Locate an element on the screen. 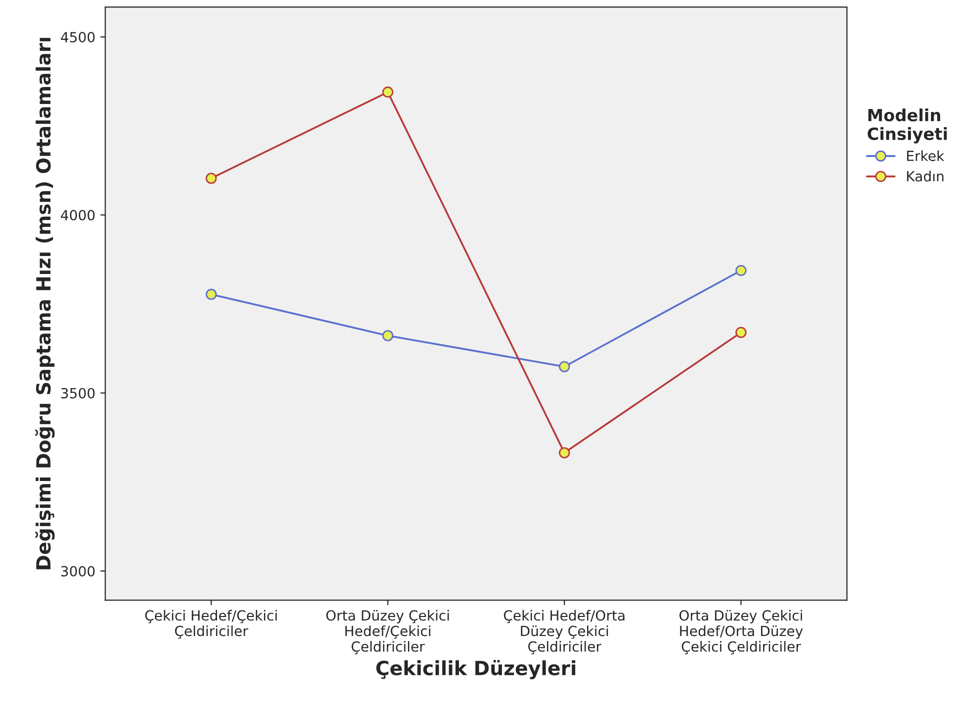 Image resolution: width=957 pixels, height=702 pixels. y-tick-label: 4000 is located at coordinates (77, 215).